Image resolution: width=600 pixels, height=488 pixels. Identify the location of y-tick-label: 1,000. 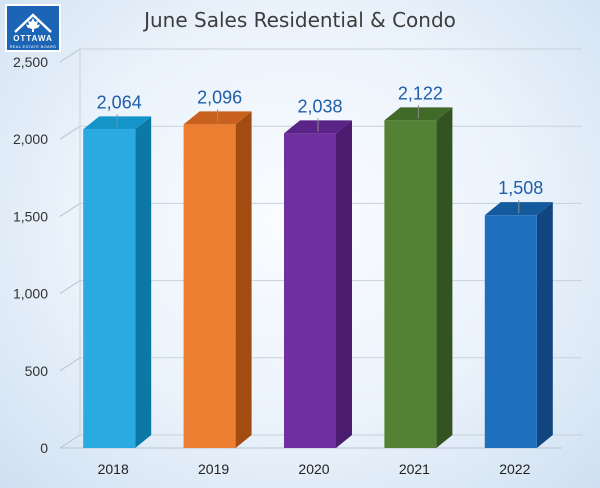
(30, 294).